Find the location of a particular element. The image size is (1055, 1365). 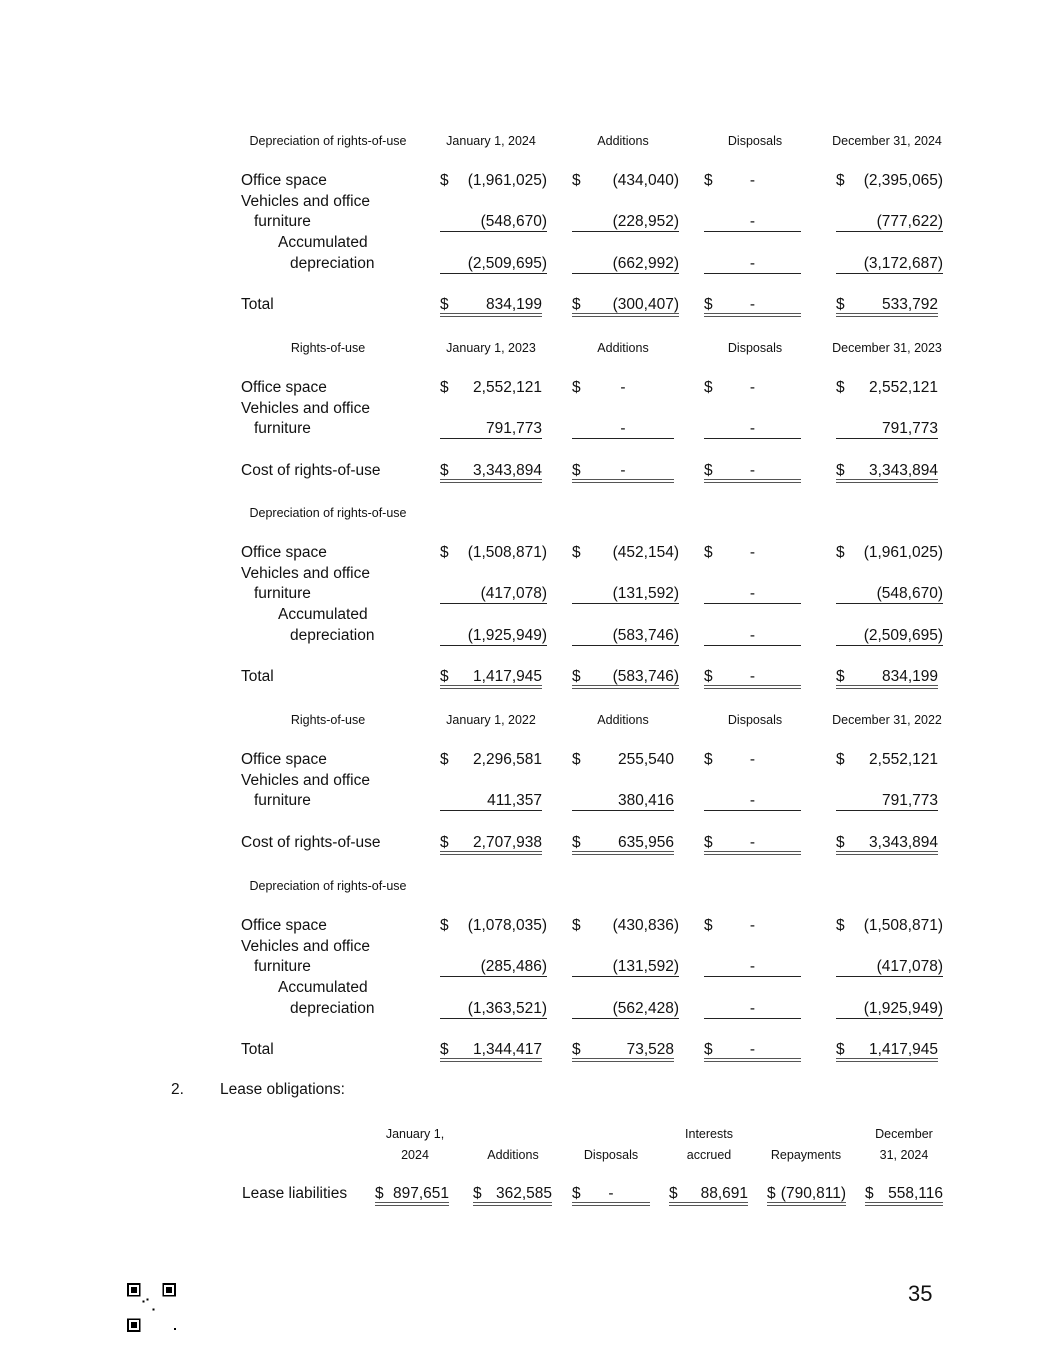

table-cell: (1,925,949) is located at coordinates (903, 1008).